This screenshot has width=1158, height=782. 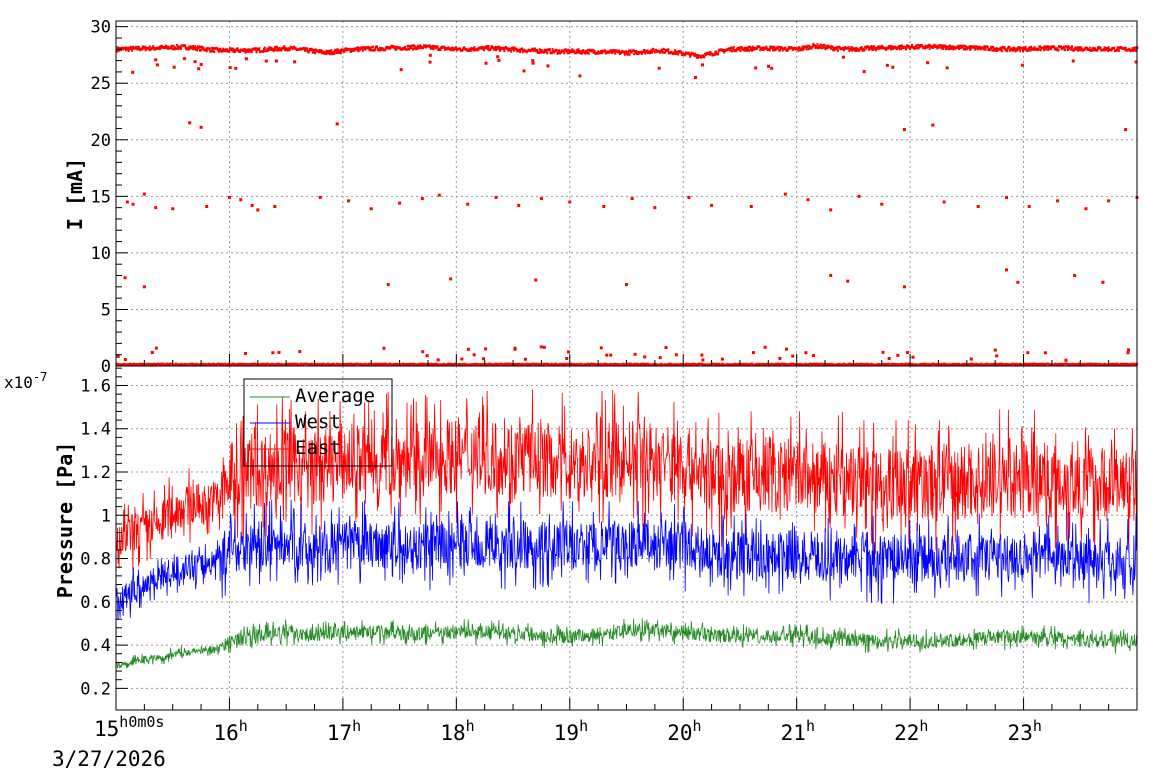 I want to click on legend-box, so click(x=318, y=422).